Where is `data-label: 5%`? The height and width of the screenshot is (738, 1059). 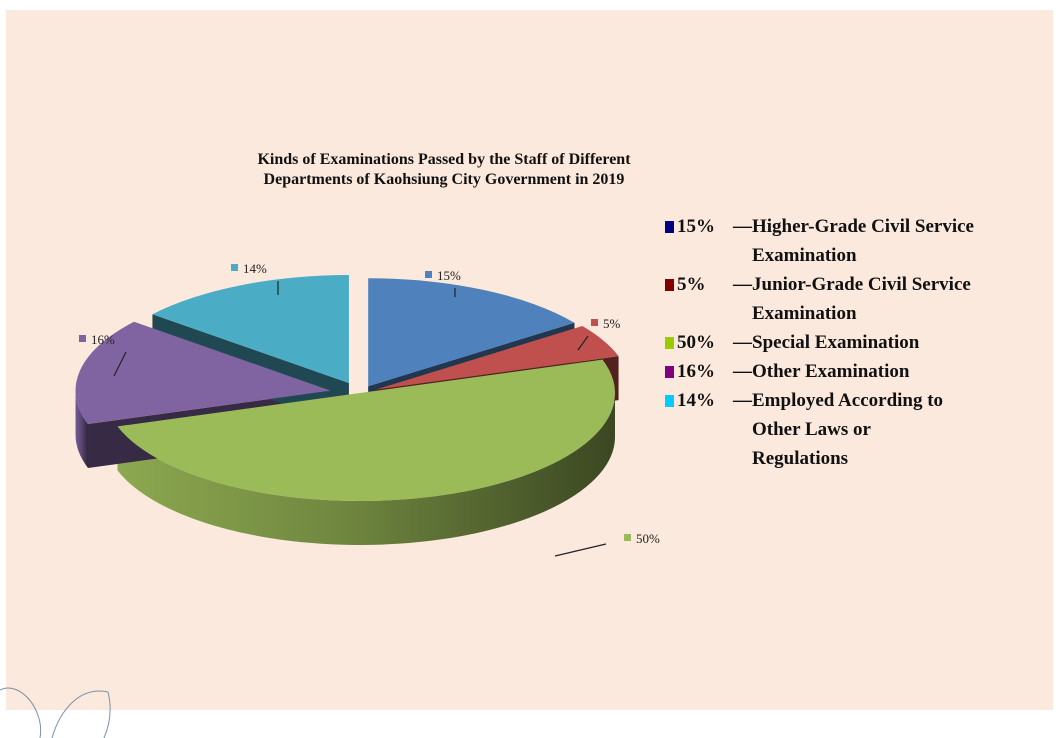 data-label: 5% is located at coordinates (612, 323).